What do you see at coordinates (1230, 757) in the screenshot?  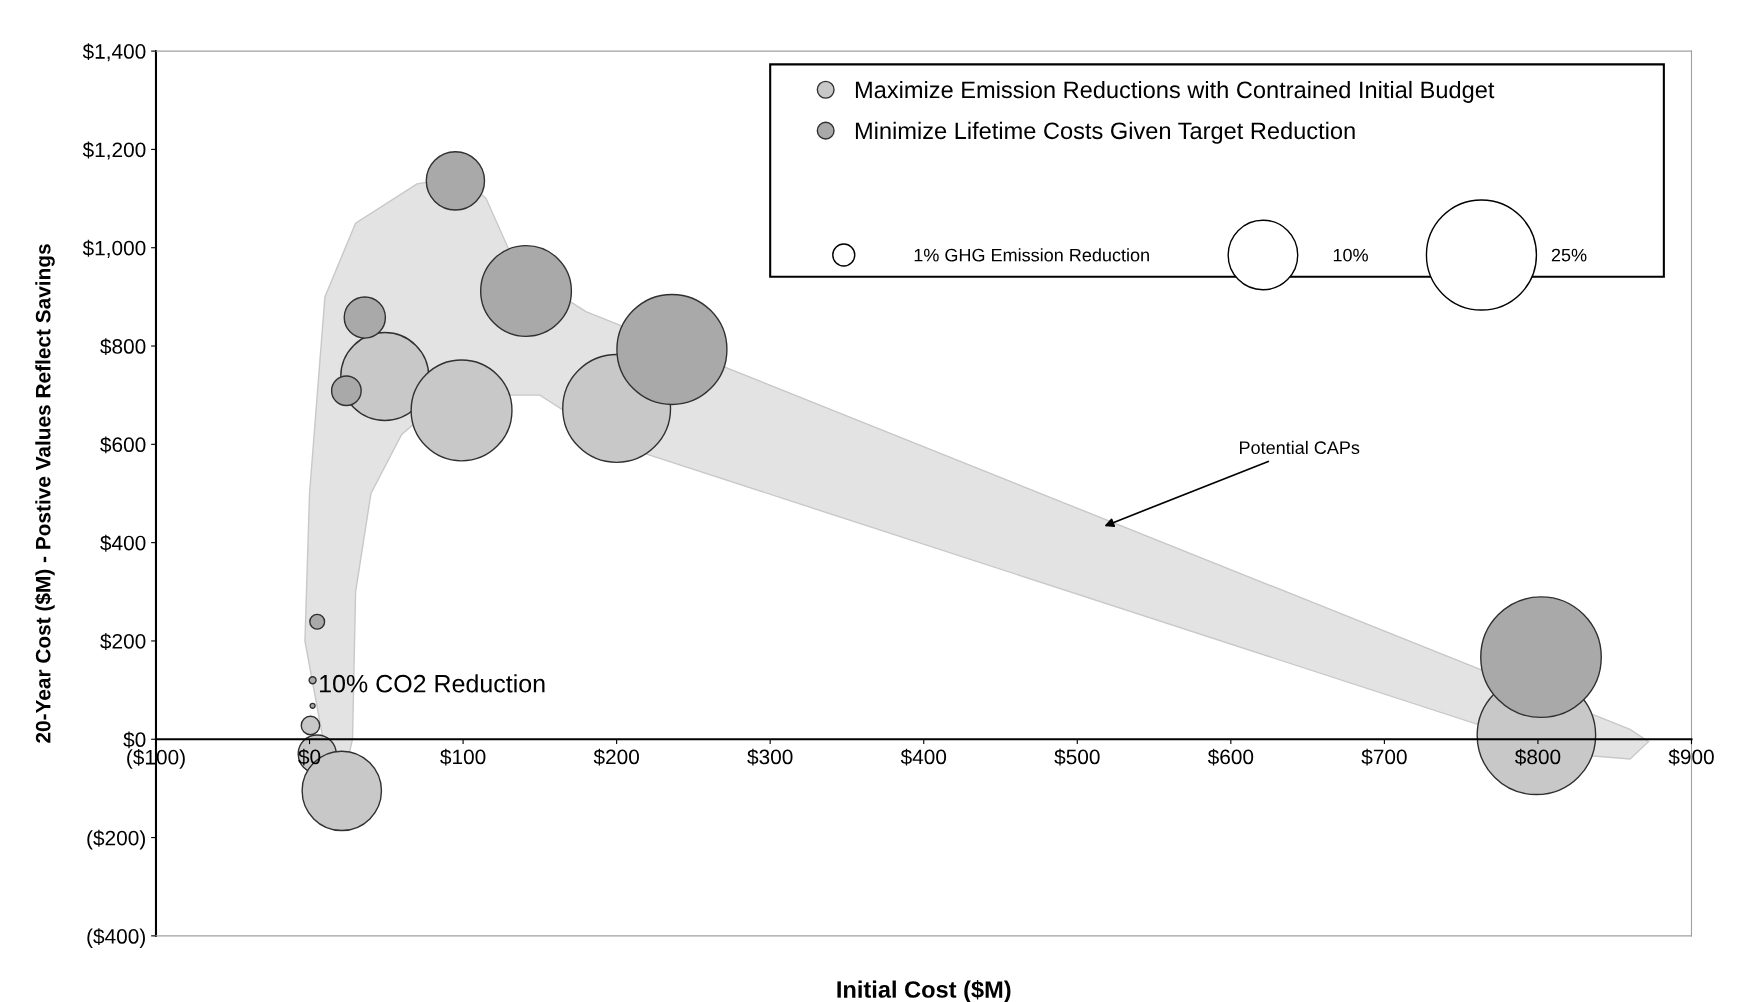 I see `x-tick-label: $600` at bounding box center [1230, 757].